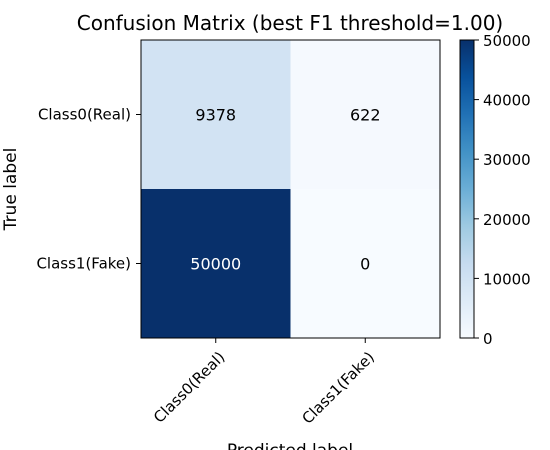 This screenshot has height=450, width=550. Describe the element at coordinates (507, 220) in the screenshot. I see `colorbar-tick-label: 20000` at that location.